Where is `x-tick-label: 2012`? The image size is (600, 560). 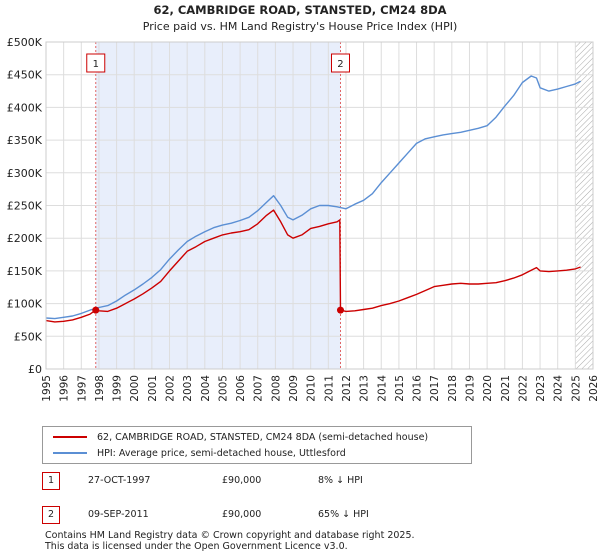 x-tick-label: 2012 is located at coordinates (347, 388).